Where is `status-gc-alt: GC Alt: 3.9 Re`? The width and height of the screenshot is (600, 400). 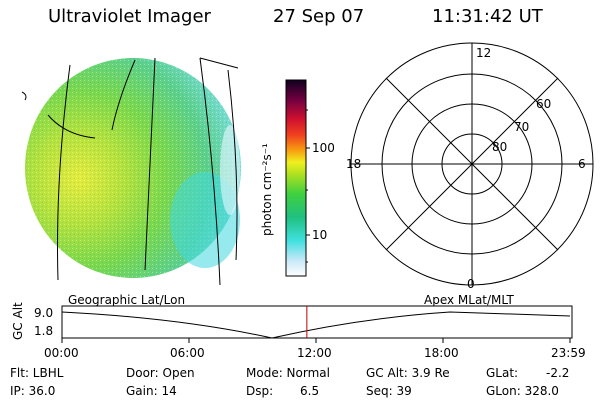
status-gc-alt: GC Alt: 3.9 Re is located at coordinates (408, 373).